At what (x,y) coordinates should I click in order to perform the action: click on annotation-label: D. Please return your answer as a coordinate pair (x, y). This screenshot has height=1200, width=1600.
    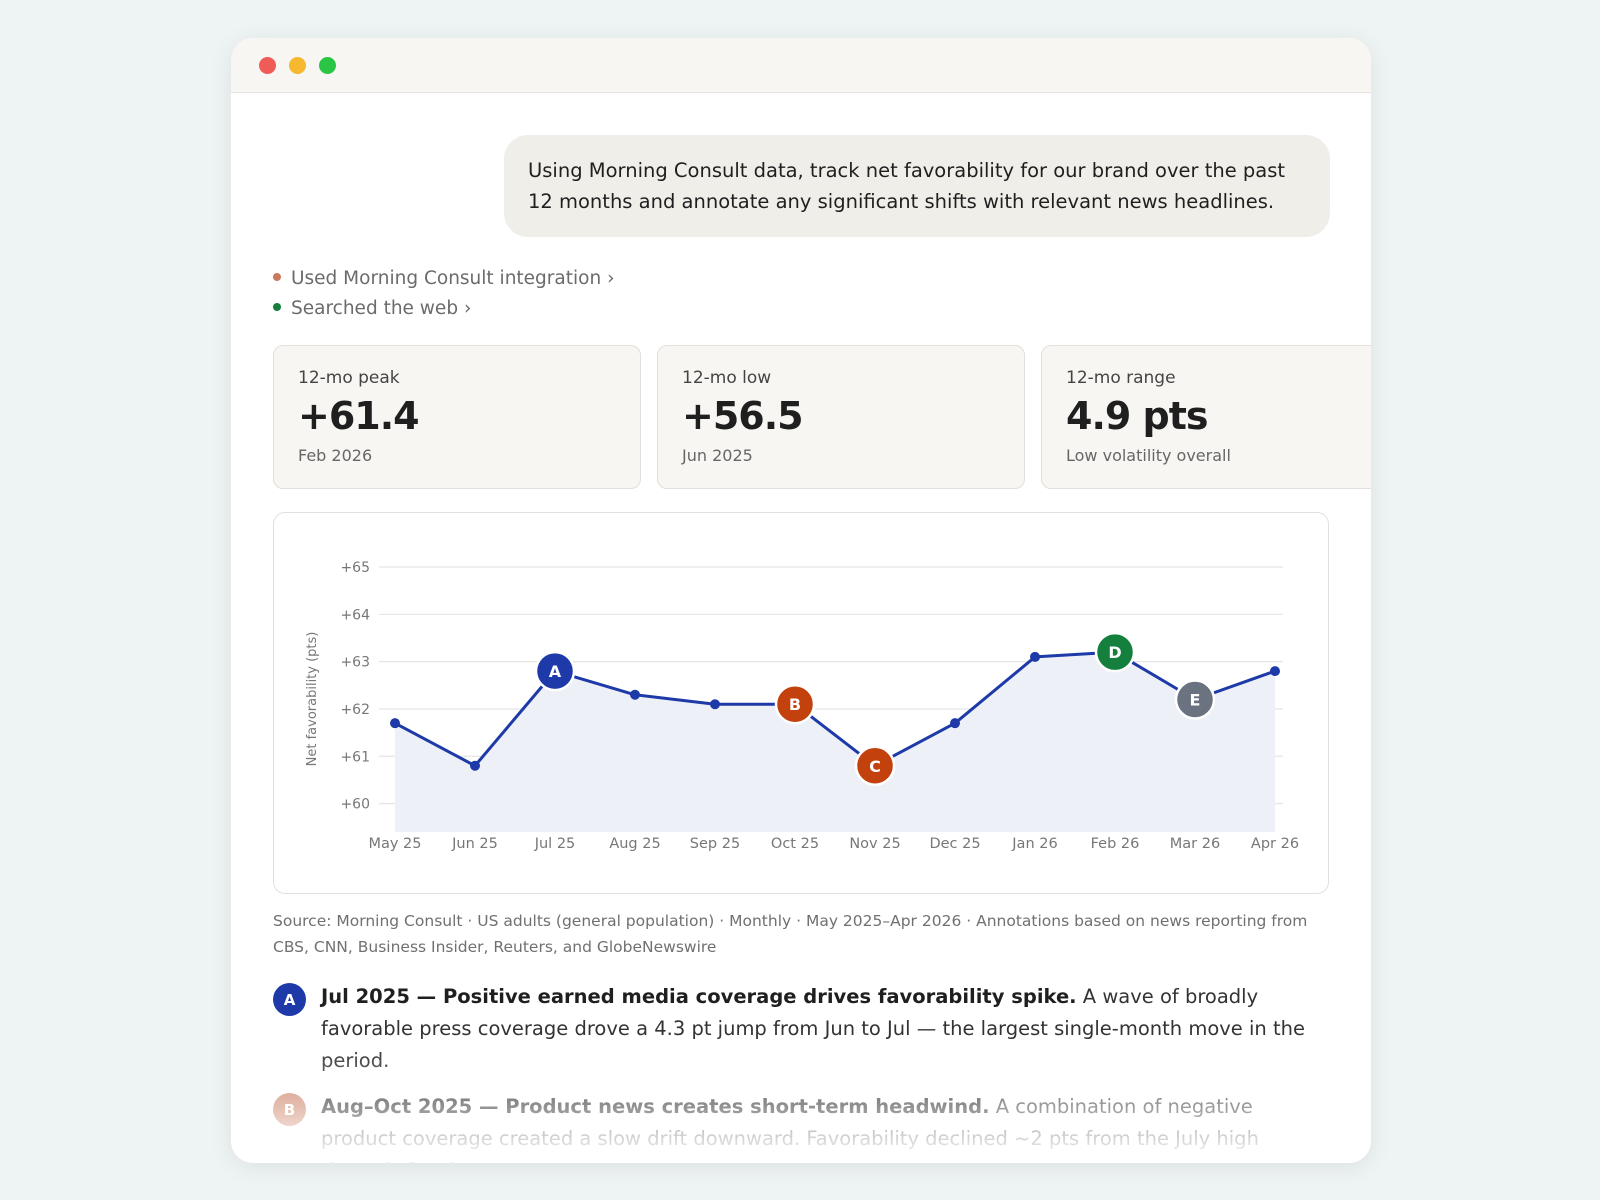
    Looking at the image, I should click on (1114, 652).